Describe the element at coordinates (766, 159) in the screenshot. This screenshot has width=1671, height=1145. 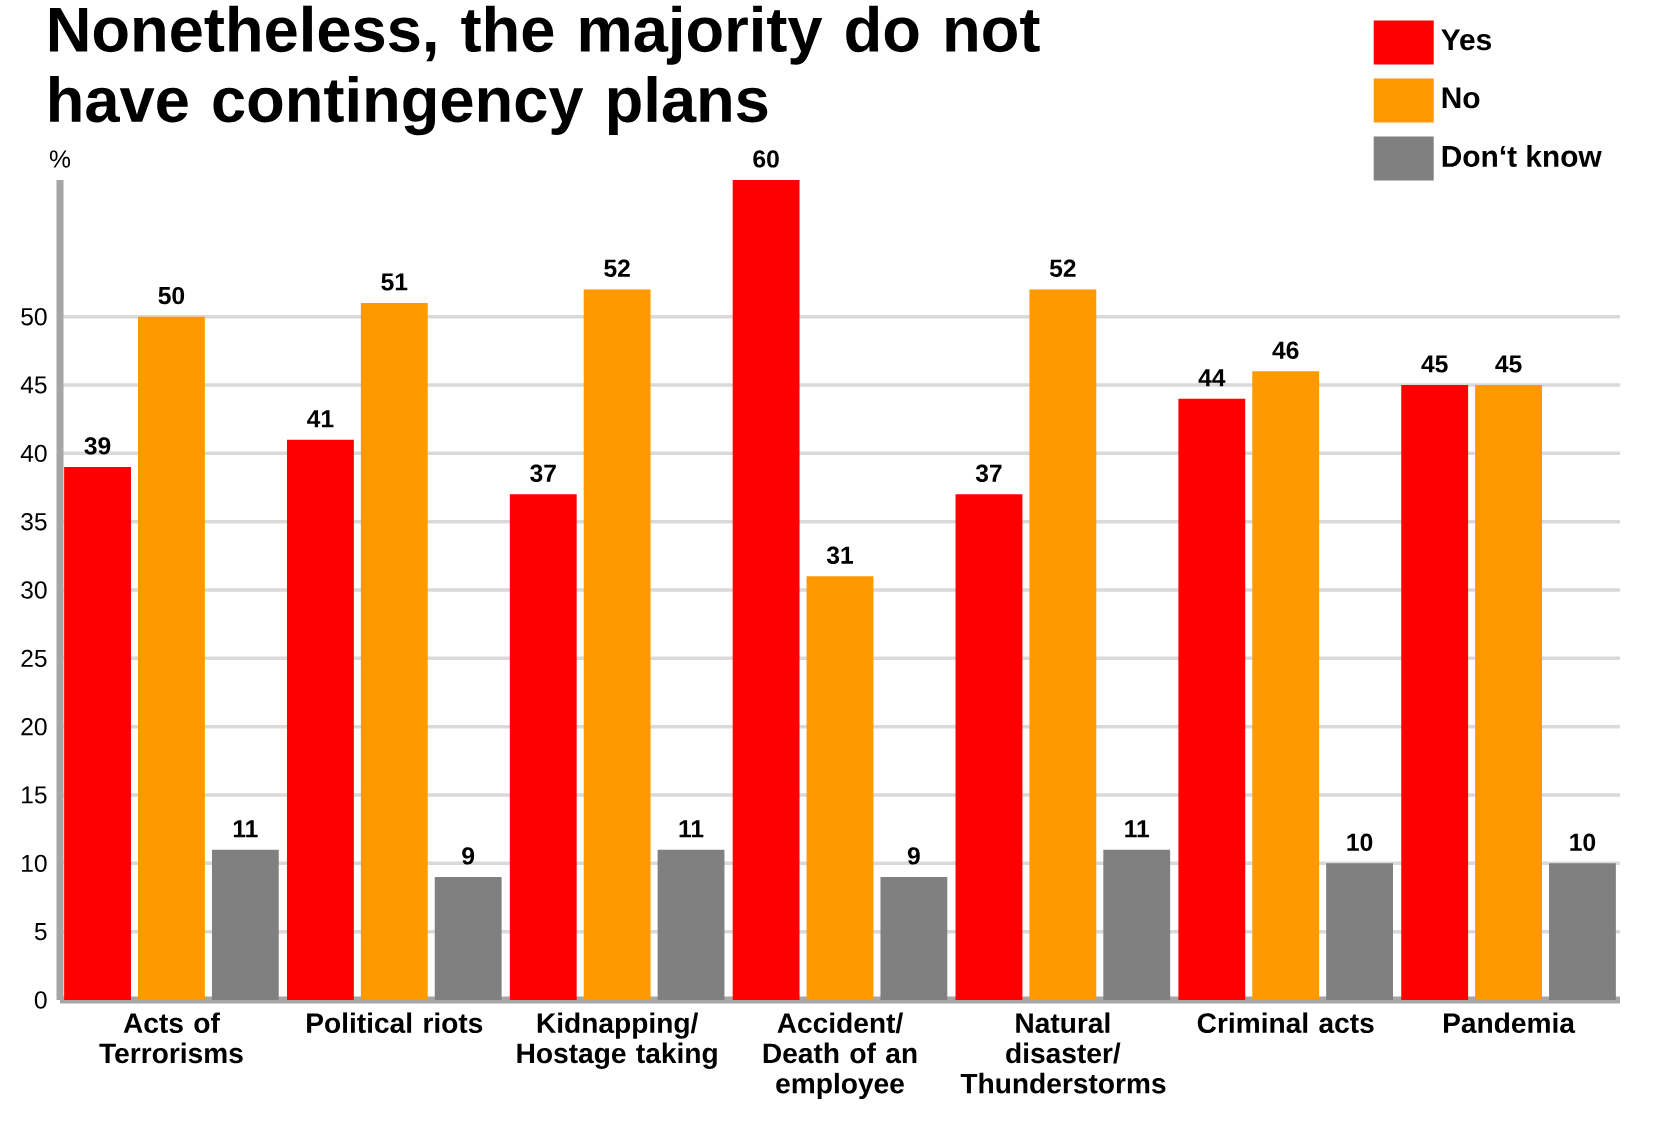
I see `data-label: 60` at that location.